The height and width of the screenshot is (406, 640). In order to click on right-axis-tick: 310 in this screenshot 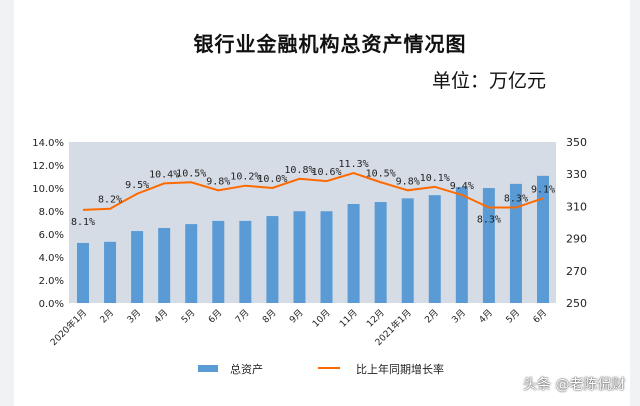, I will do `click(576, 206)`.